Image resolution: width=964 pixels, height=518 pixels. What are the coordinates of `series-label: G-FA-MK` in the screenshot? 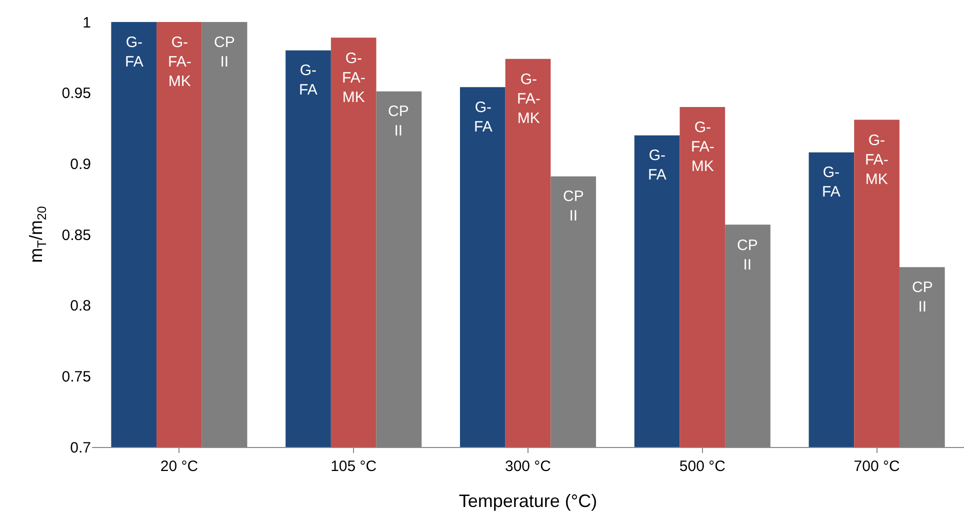 It's located at (528, 99).